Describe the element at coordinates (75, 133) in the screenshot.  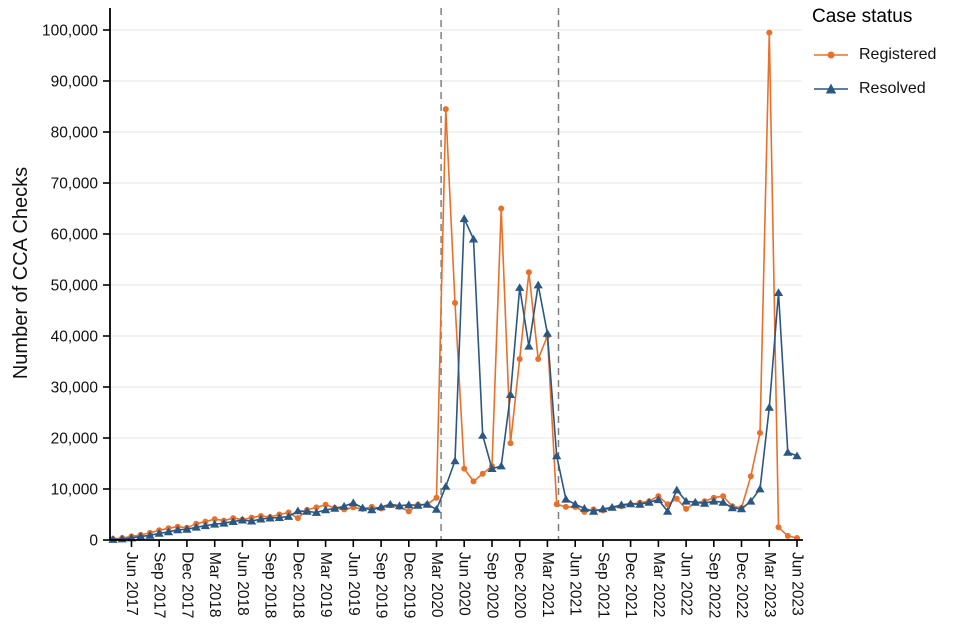
I see `y-tick-label: 80,000` at that location.